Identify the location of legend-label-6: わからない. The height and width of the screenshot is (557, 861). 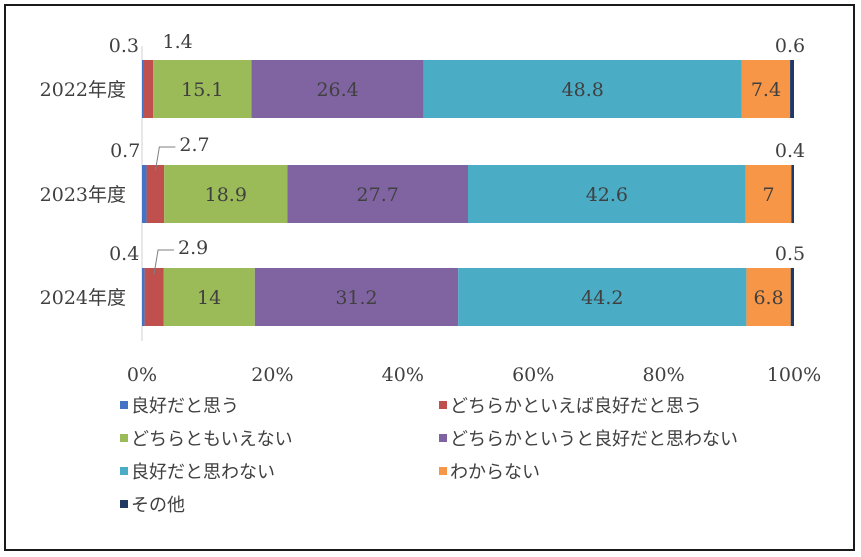
(495, 472).